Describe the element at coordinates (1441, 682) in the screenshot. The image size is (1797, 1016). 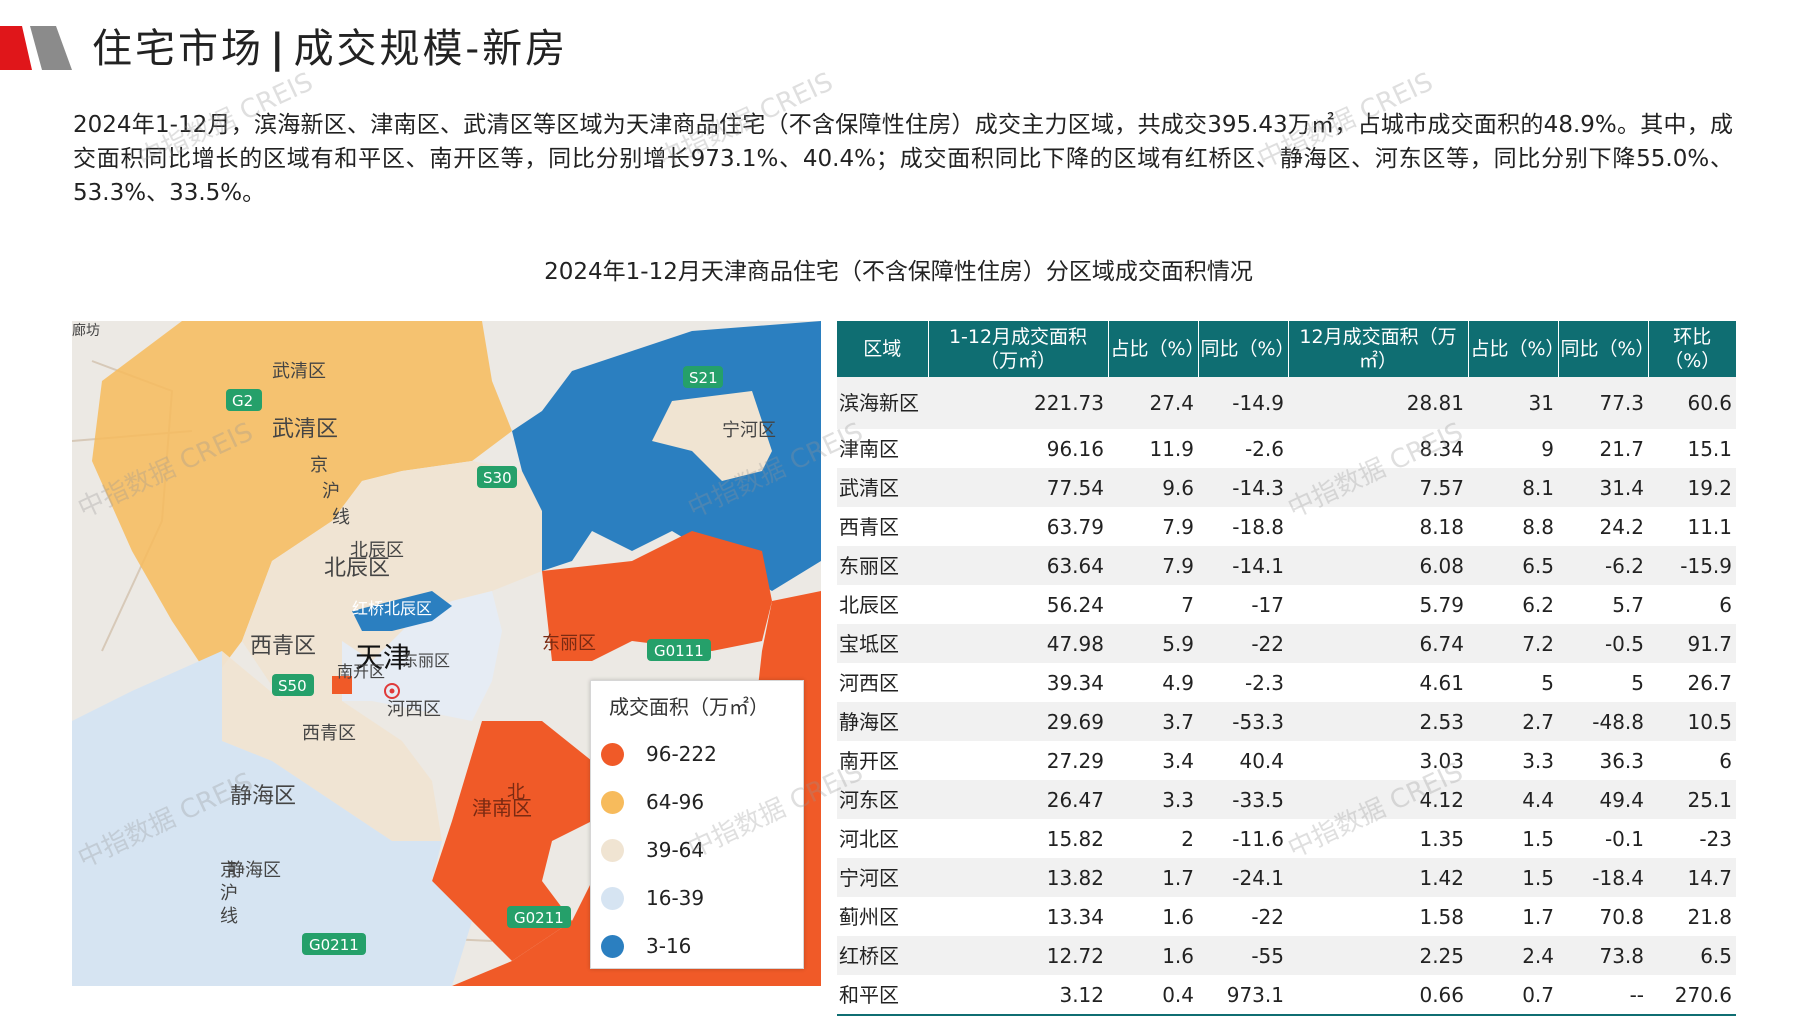
I see `value-cell: 4.61` at that location.